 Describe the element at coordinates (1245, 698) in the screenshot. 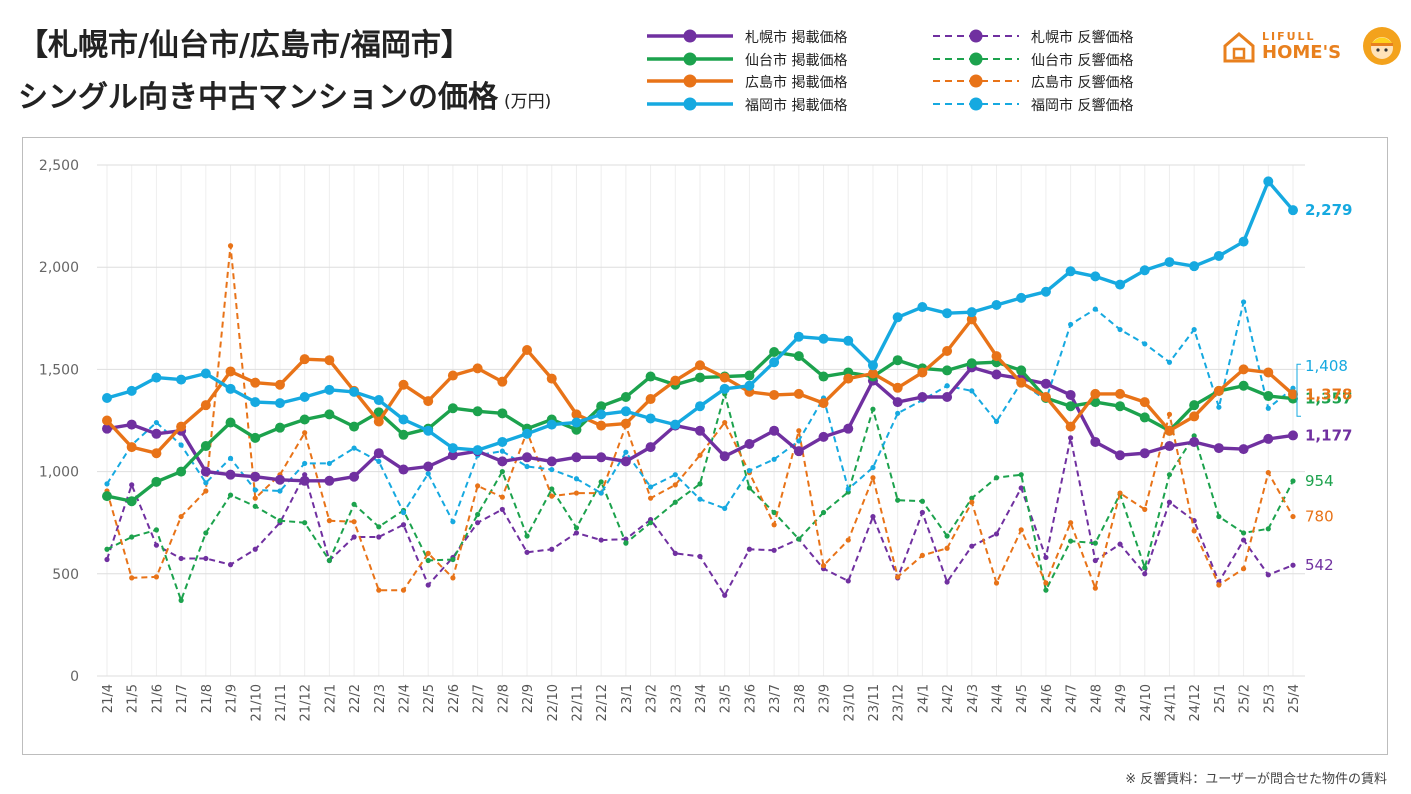

I see `x-tick-label: 25/2` at that location.